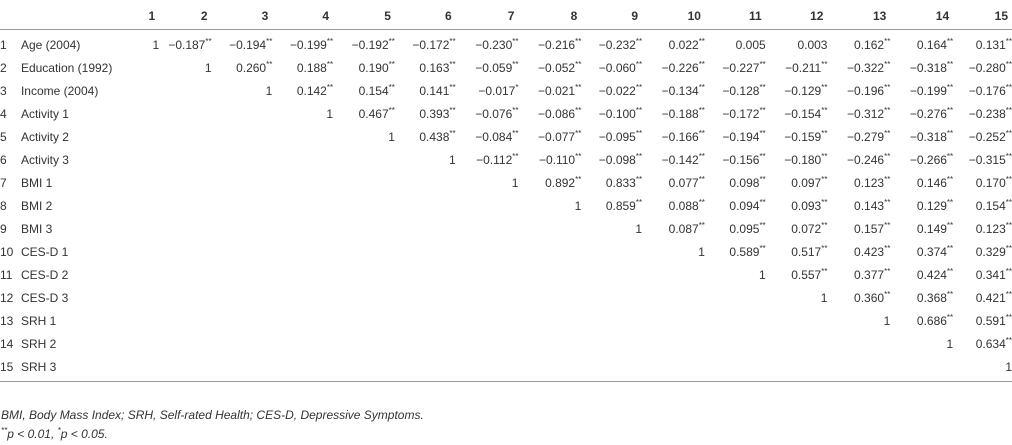 The width and height of the screenshot is (1012, 445). What do you see at coordinates (812, 45) in the screenshot?
I see `correlation-cell: 0.003` at bounding box center [812, 45].